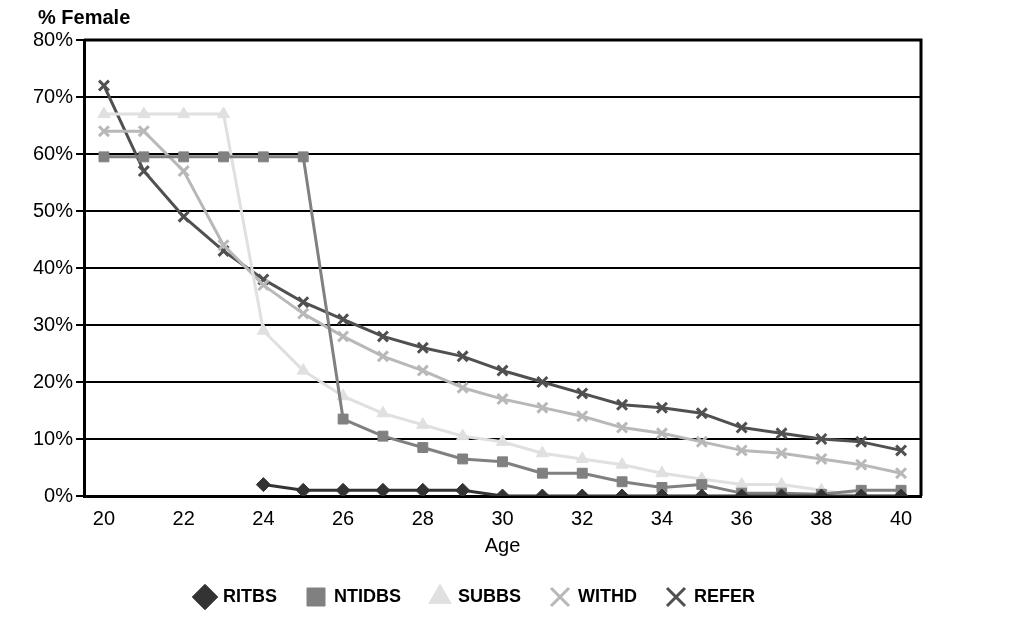 Image resolution: width=1016 pixels, height=626 pixels. Describe the element at coordinates (263, 517) in the screenshot. I see `x-tick-label: 24` at that location.